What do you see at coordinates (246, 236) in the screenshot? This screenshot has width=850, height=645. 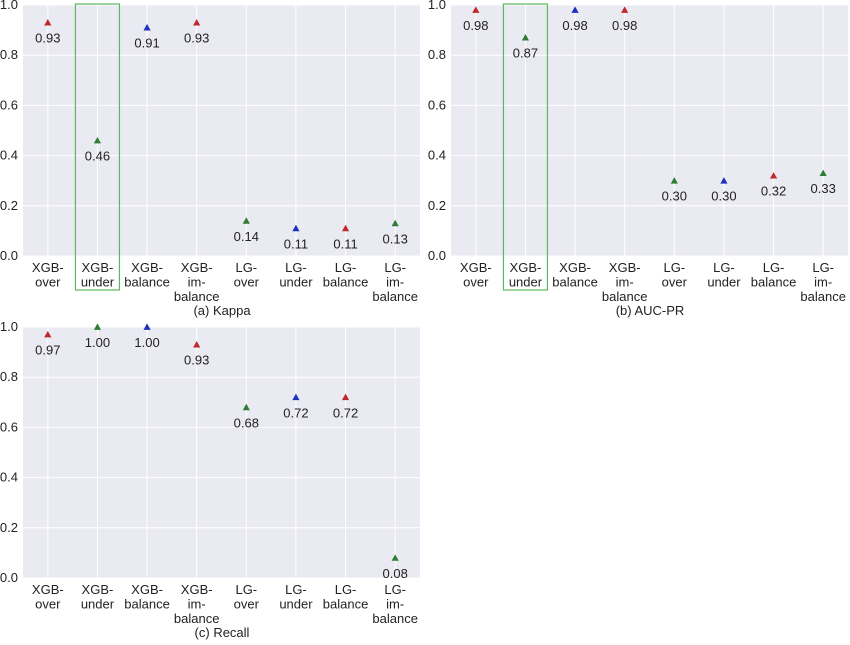 I see `data-label: 0.14` at bounding box center [246, 236].